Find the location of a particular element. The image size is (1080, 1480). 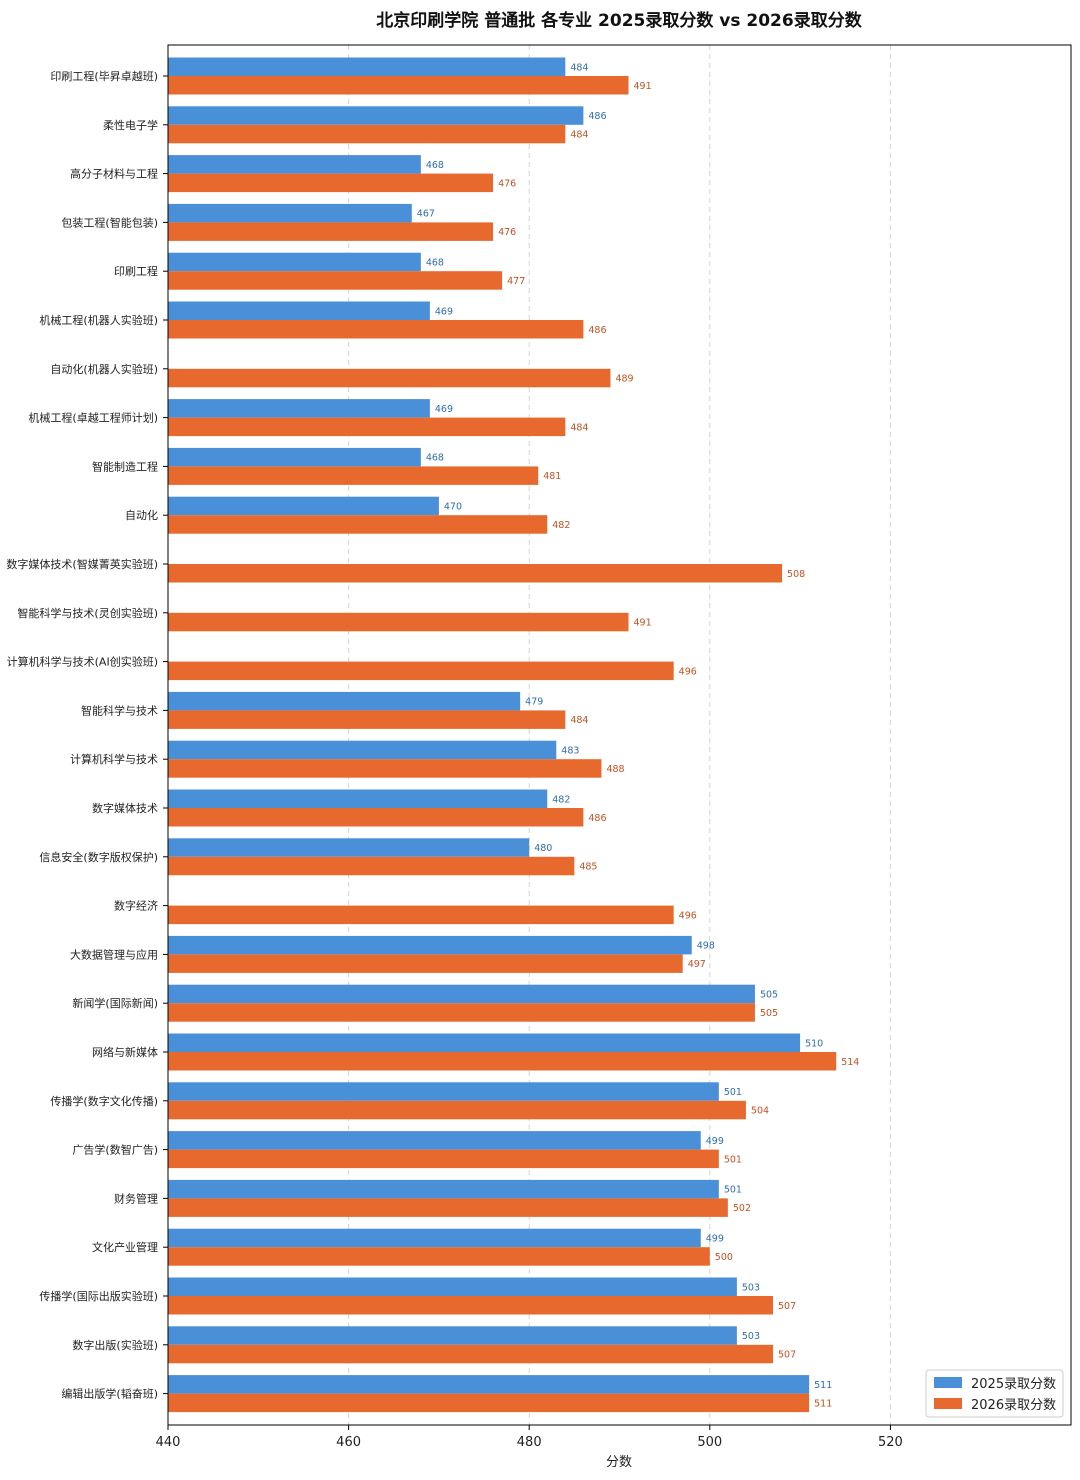

x-tick-label: 440 is located at coordinates (168, 1442).